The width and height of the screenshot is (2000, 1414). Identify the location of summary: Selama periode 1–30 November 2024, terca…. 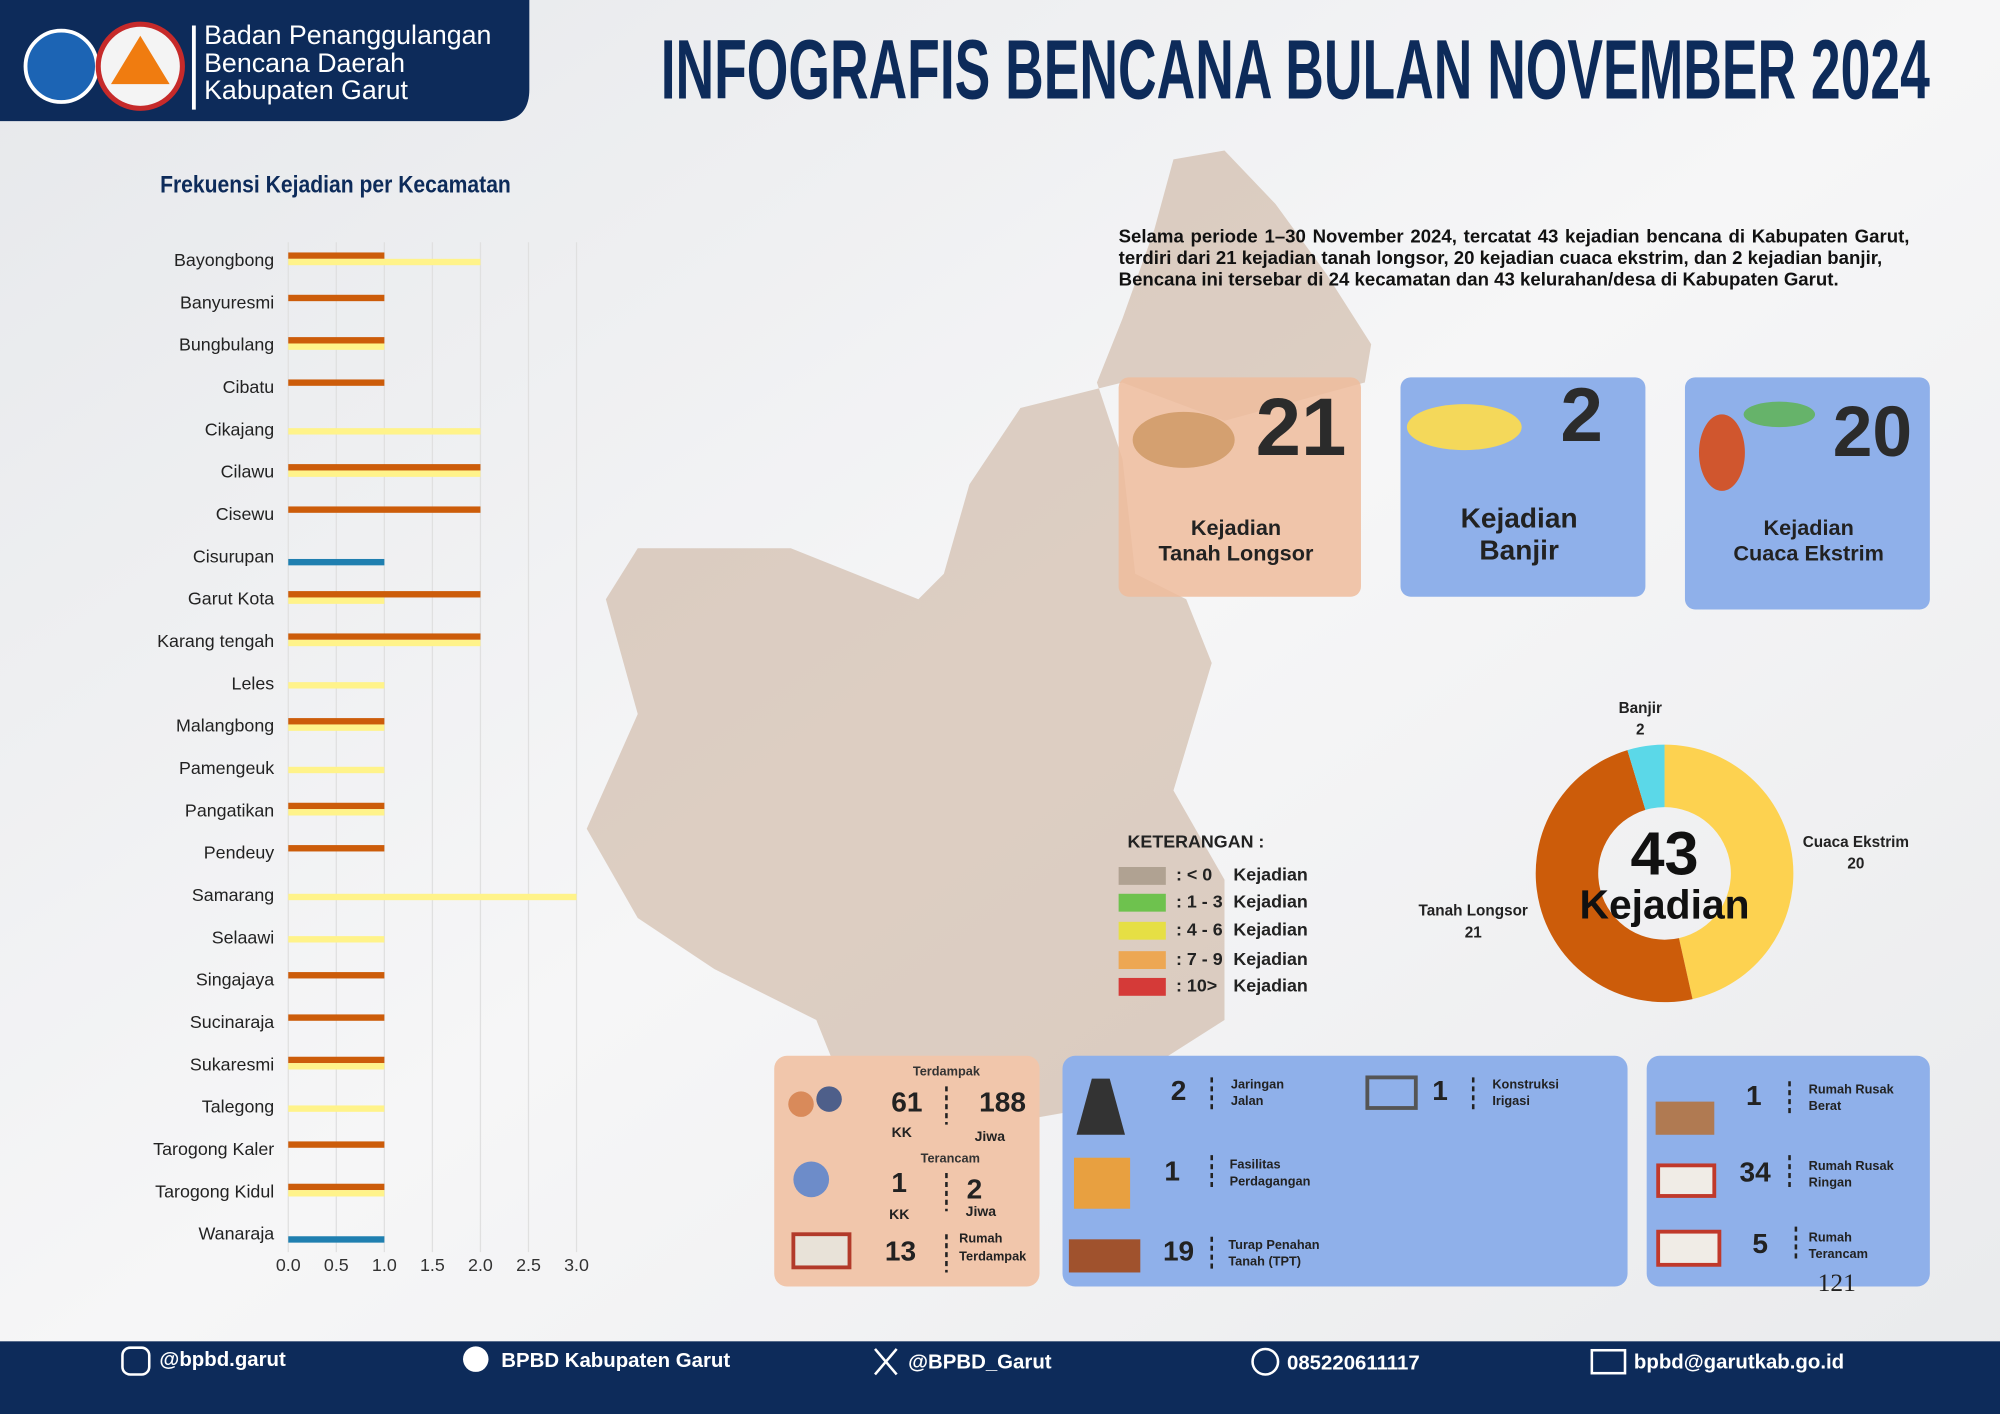
(1514, 259).